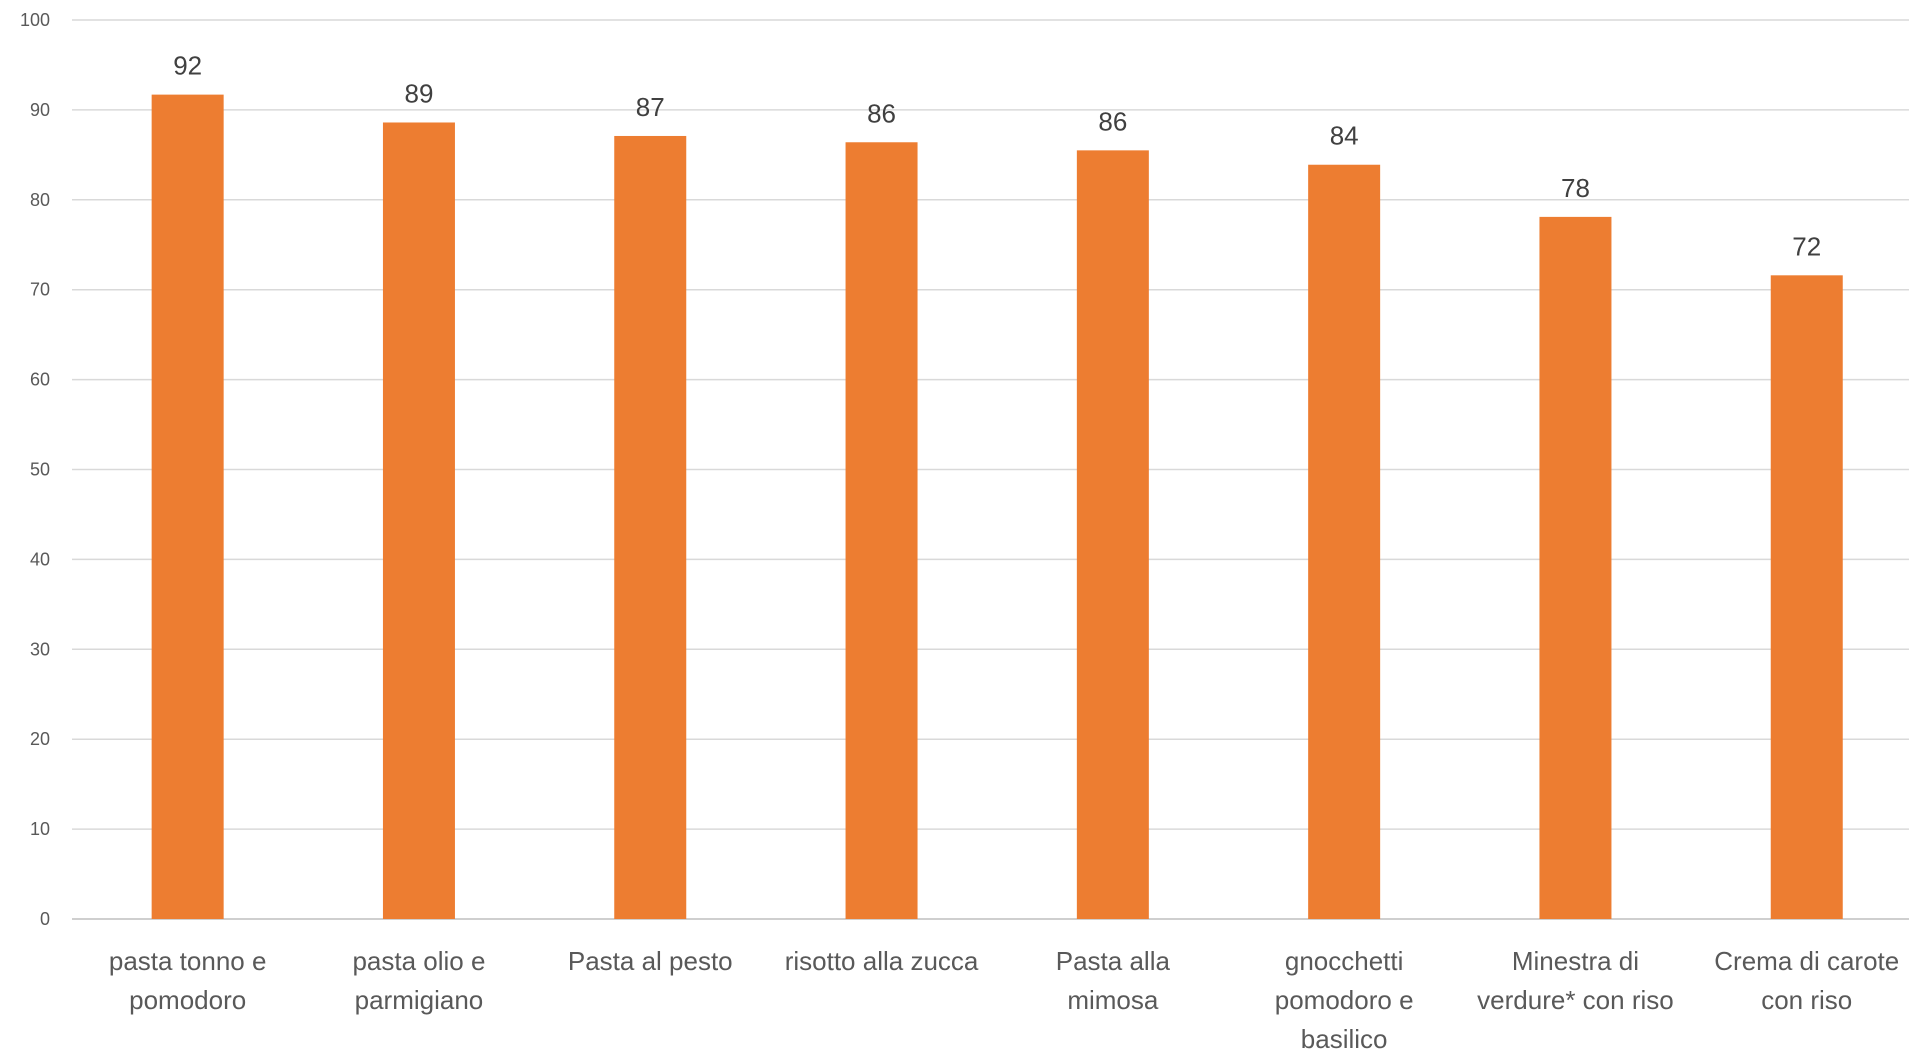 The height and width of the screenshot is (1053, 1909). I want to click on y-tick-label: 50, so click(40, 470).